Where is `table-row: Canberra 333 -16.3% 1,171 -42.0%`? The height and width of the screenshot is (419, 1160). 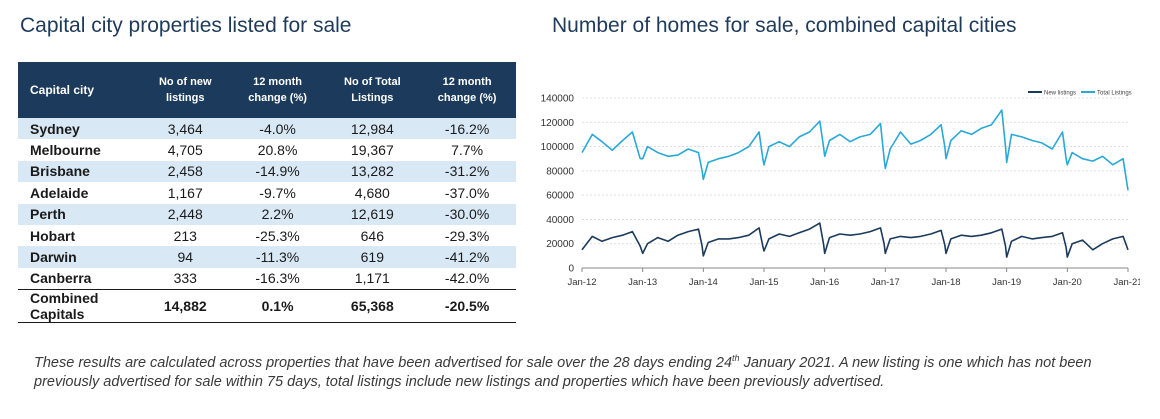
table-row: Canberra 333 -16.3% 1,171 -42.0% is located at coordinates (267, 278).